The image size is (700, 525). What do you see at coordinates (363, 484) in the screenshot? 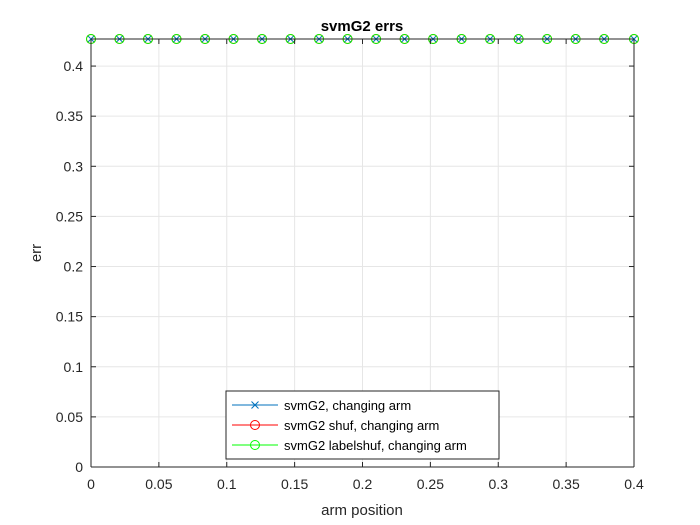
I see `x-tick-label: 0.2` at bounding box center [363, 484].